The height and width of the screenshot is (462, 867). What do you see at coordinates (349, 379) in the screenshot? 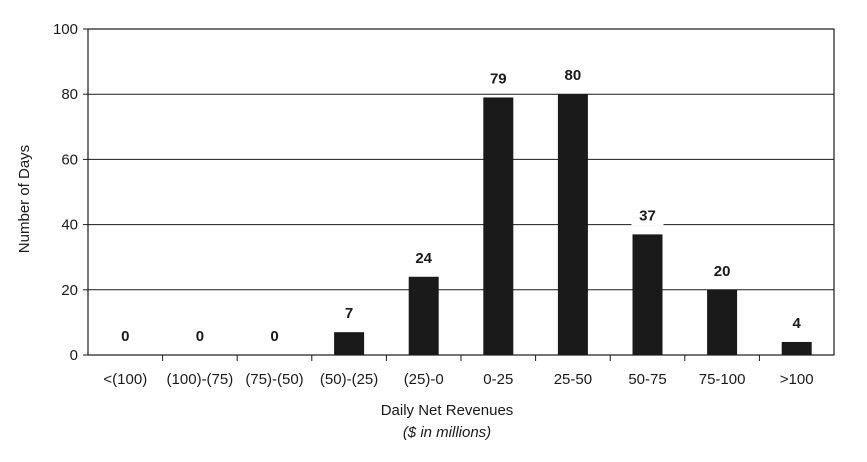
I see `x-tick-label: (50)-(25)` at bounding box center [349, 379].